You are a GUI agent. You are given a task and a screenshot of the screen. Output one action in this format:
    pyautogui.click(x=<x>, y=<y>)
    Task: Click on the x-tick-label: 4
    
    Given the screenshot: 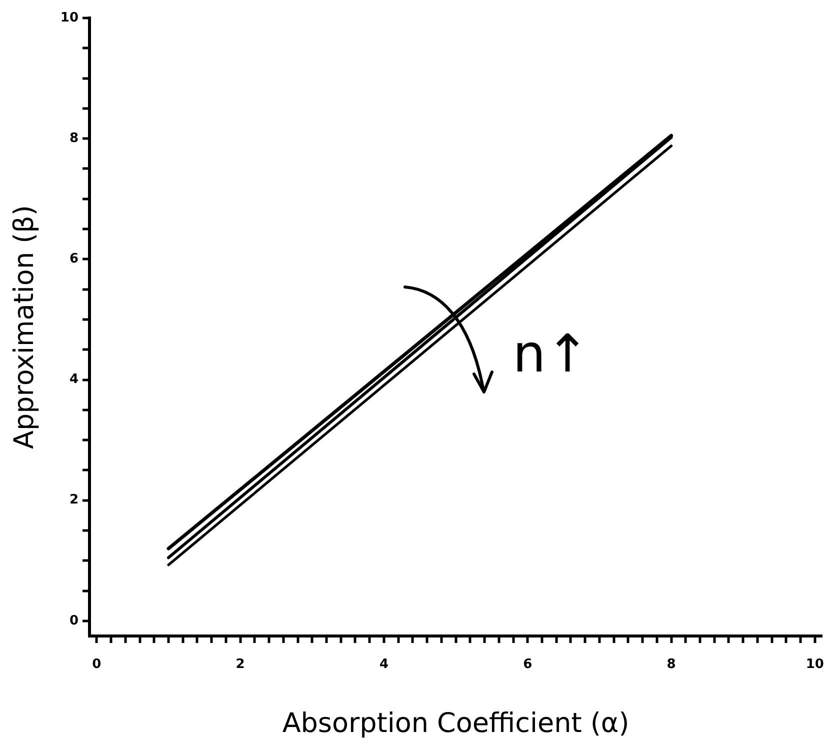 What is the action you would take?
    pyautogui.click(x=383, y=664)
    